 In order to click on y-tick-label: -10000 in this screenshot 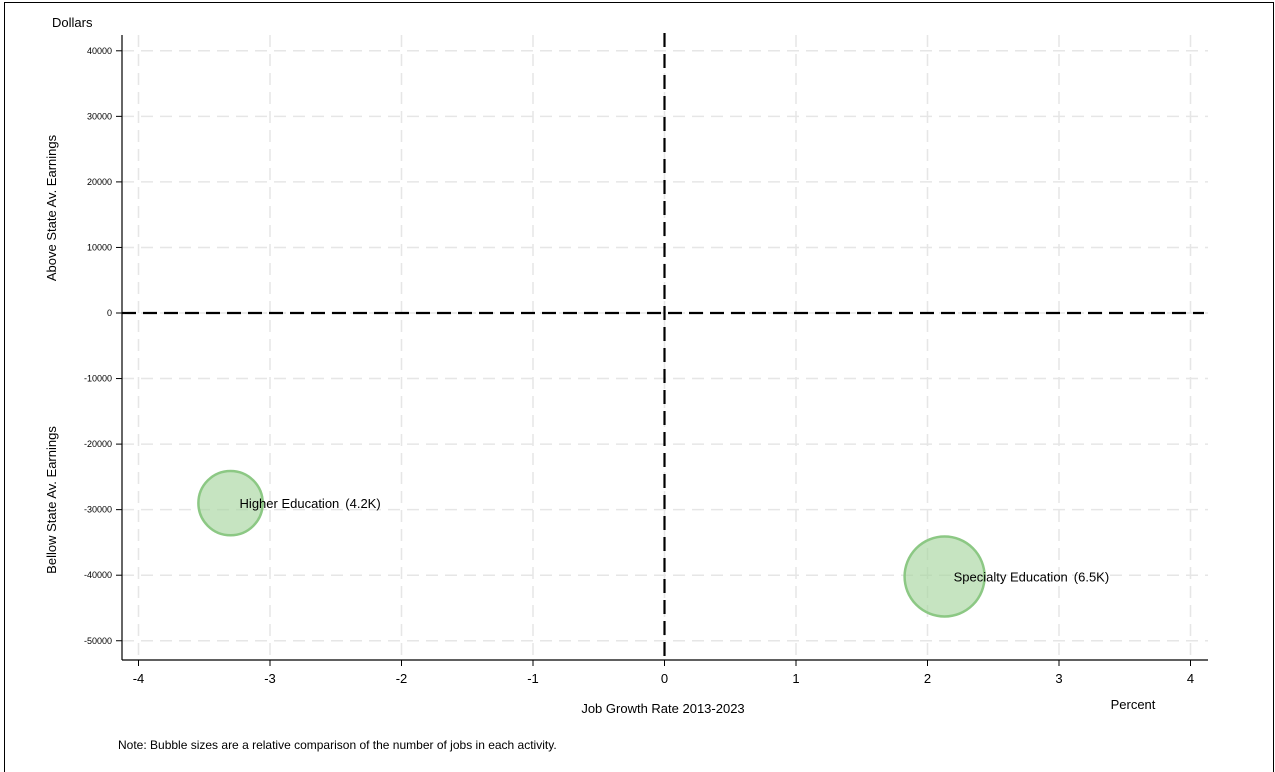, I will do `click(98, 379)`.